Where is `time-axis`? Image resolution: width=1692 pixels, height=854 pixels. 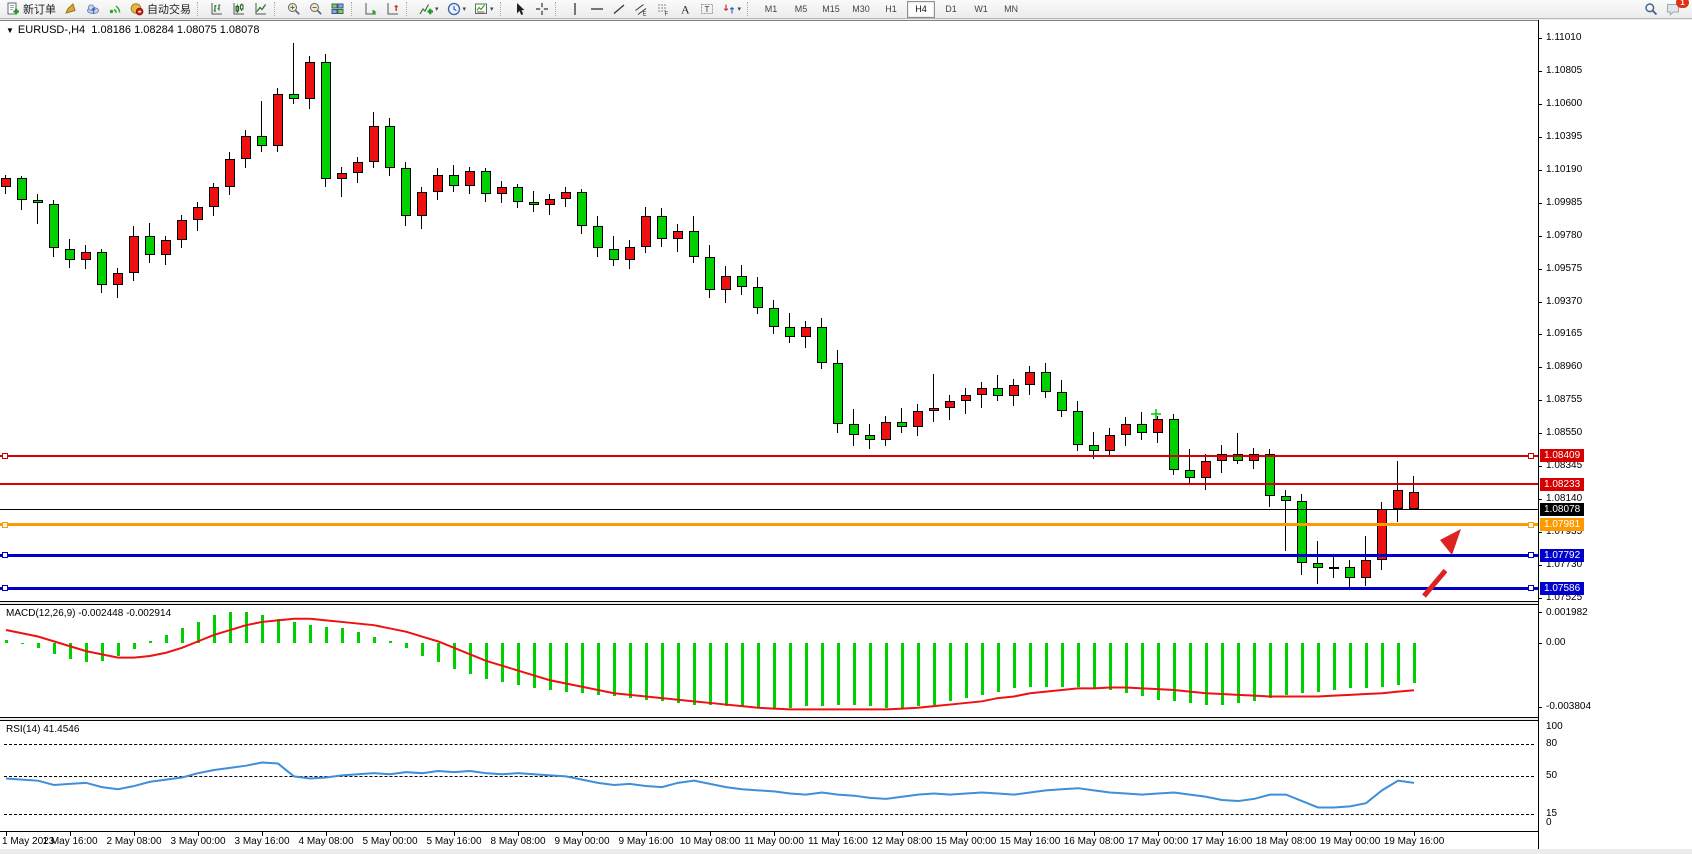
time-axis is located at coordinates (769, 840).